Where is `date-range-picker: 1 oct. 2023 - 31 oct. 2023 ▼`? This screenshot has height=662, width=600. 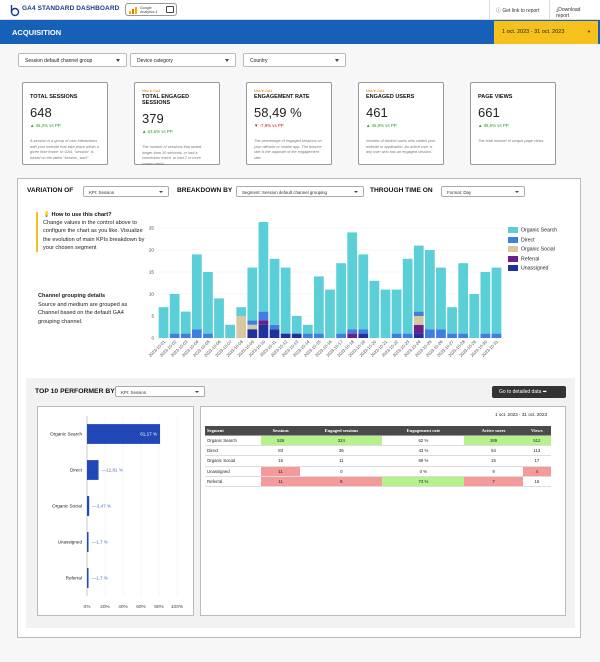
date-range-picker: 1 oct. 2023 - 31 oct. 2023 ▼ is located at coordinates (546, 32).